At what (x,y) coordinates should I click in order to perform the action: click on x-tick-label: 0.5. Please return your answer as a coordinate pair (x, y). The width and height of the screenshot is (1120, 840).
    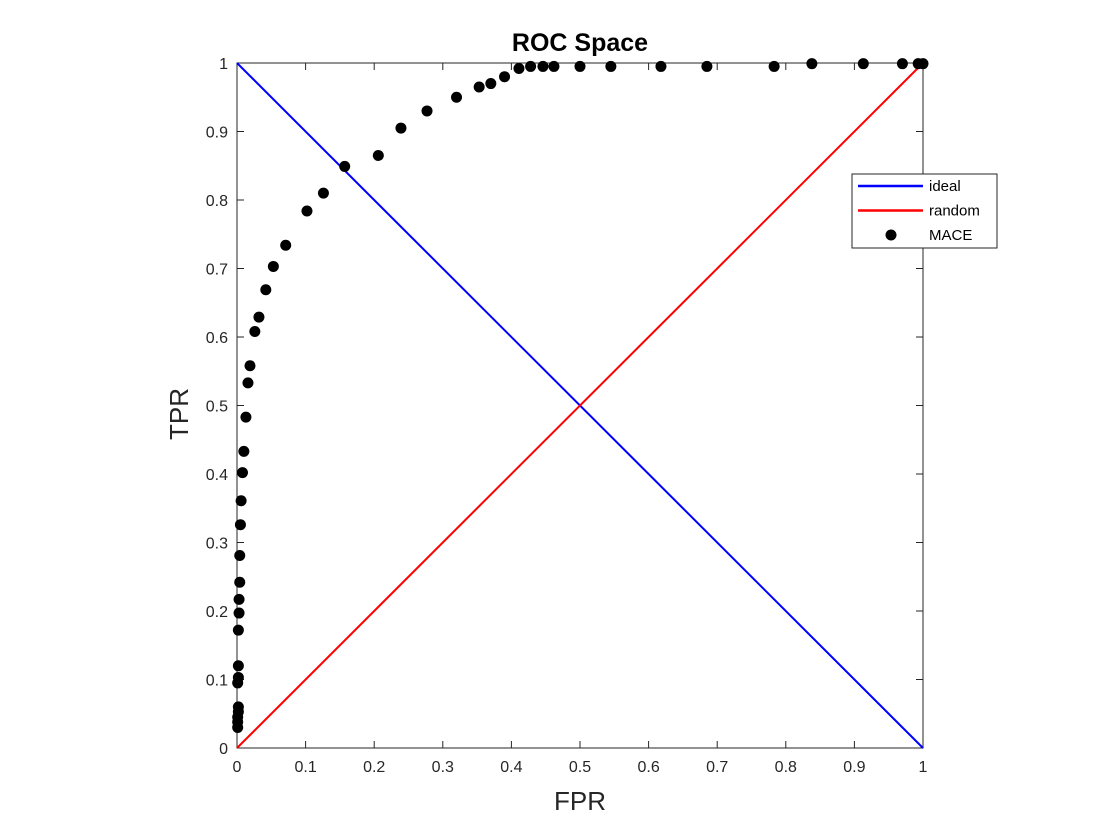
    Looking at the image, I should click on (580, 767).